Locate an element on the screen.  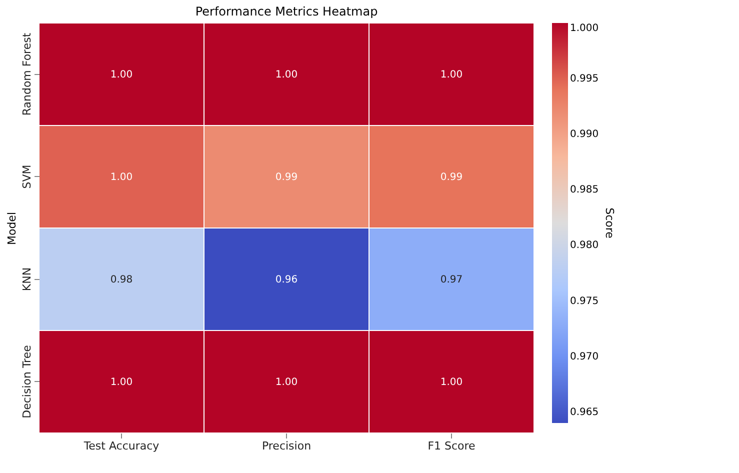
color-bar-label: 0.970 is located at coordinates (584, 356).